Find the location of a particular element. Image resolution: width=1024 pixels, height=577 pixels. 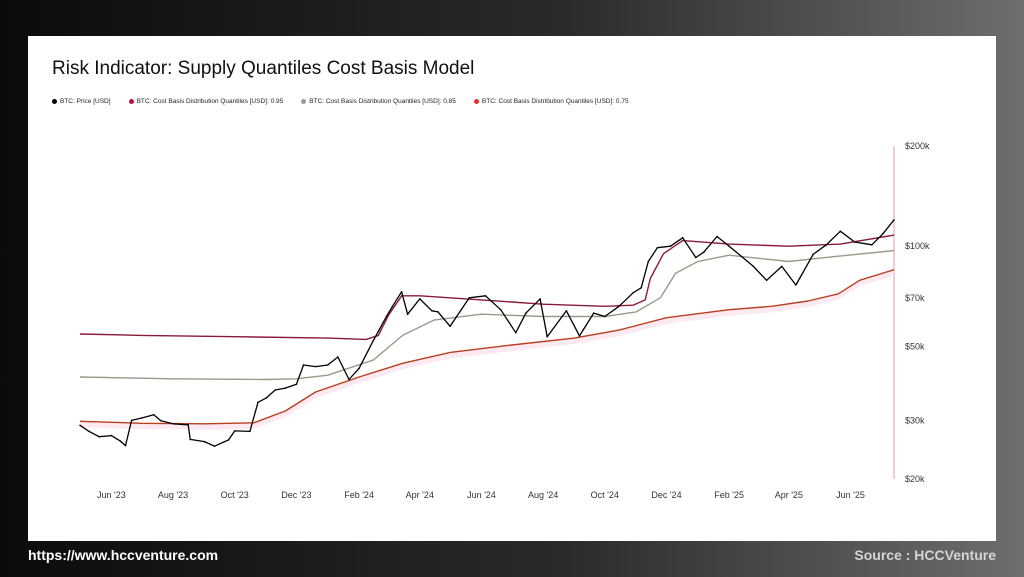

x-tick-label: Feb '24 is located at coordinates (359, 495).